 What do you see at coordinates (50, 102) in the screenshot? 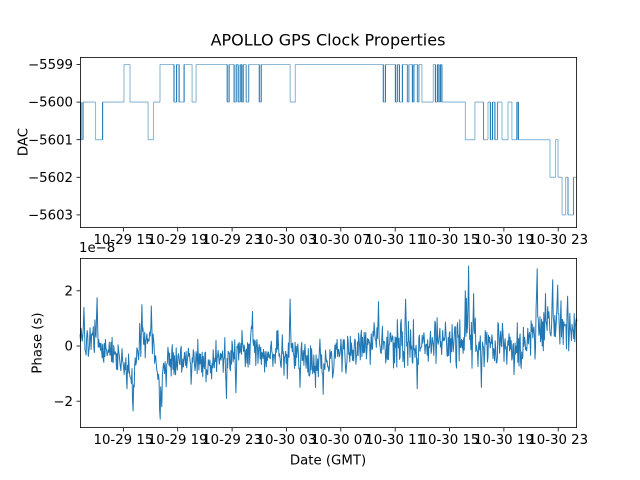
I see `y-tick-label: −5600` at bounding box center [50, 102].